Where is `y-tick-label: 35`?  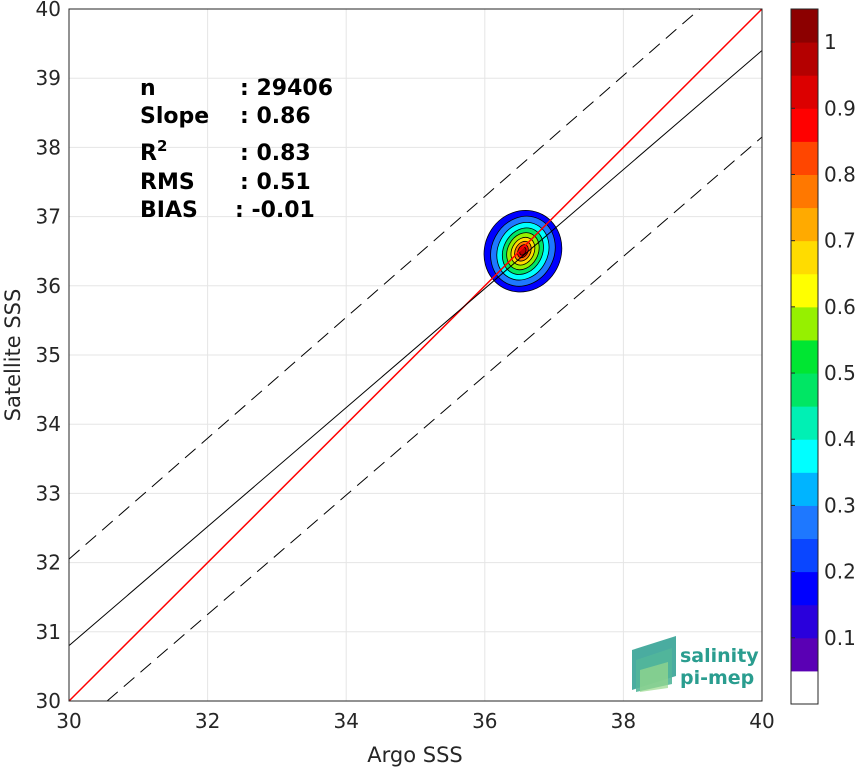
y-tick-label: 35 is located at coordinates (48, 355).